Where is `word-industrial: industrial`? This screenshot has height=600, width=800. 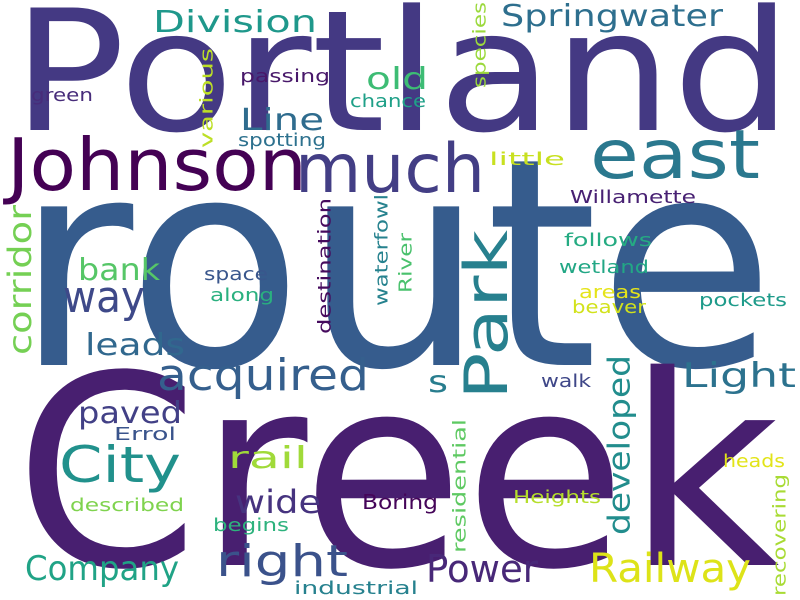
word-industrial: industrial is located at coordinates (356, 588).